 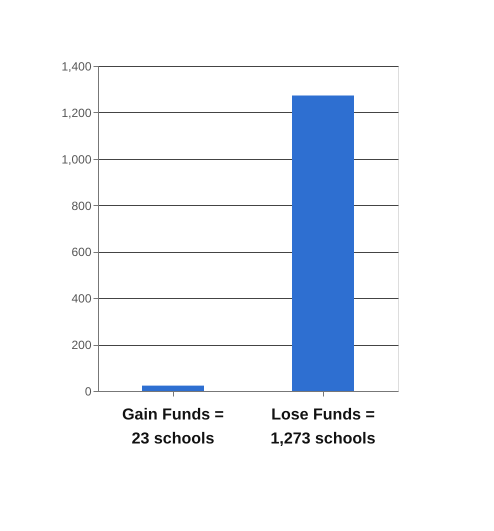 I want to click on y-tick-label: 1,400, so click(x=76, y=67).